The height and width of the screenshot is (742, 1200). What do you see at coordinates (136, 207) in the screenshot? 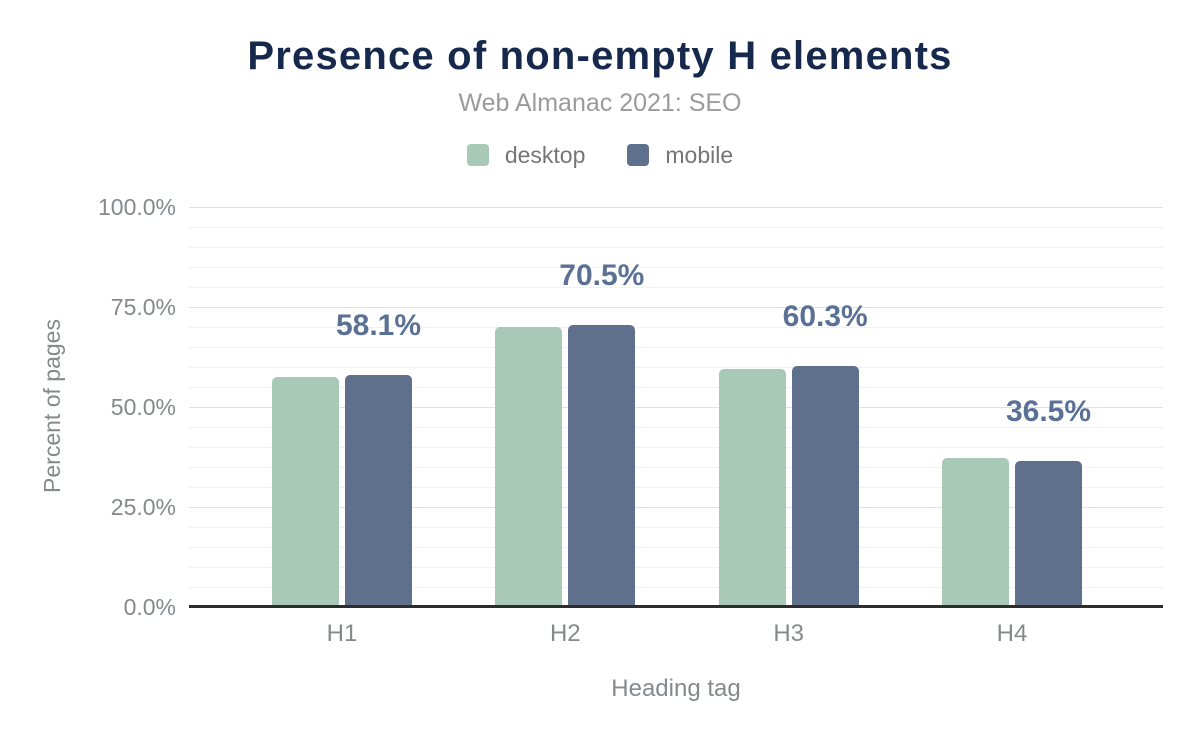
I see `y-tick-label: 100.0%` at bounding box center [136, 207].